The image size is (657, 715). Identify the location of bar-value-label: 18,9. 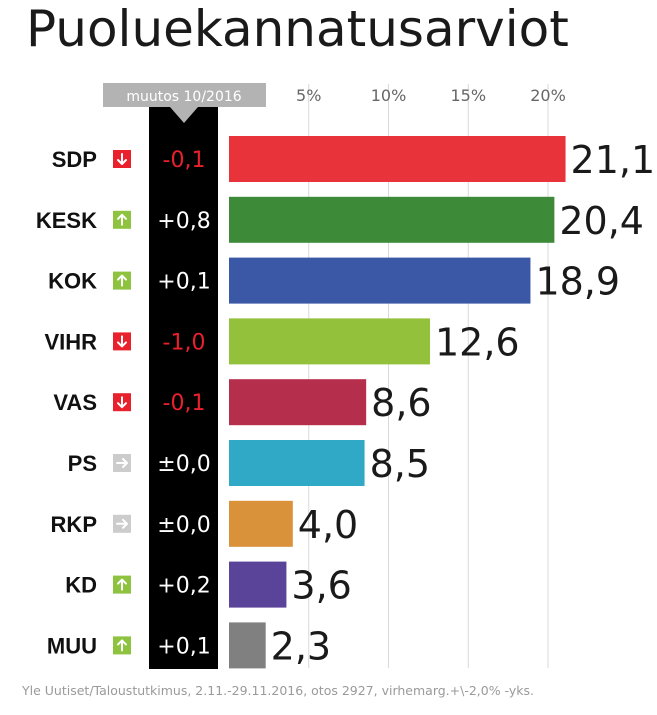
(577, 282).